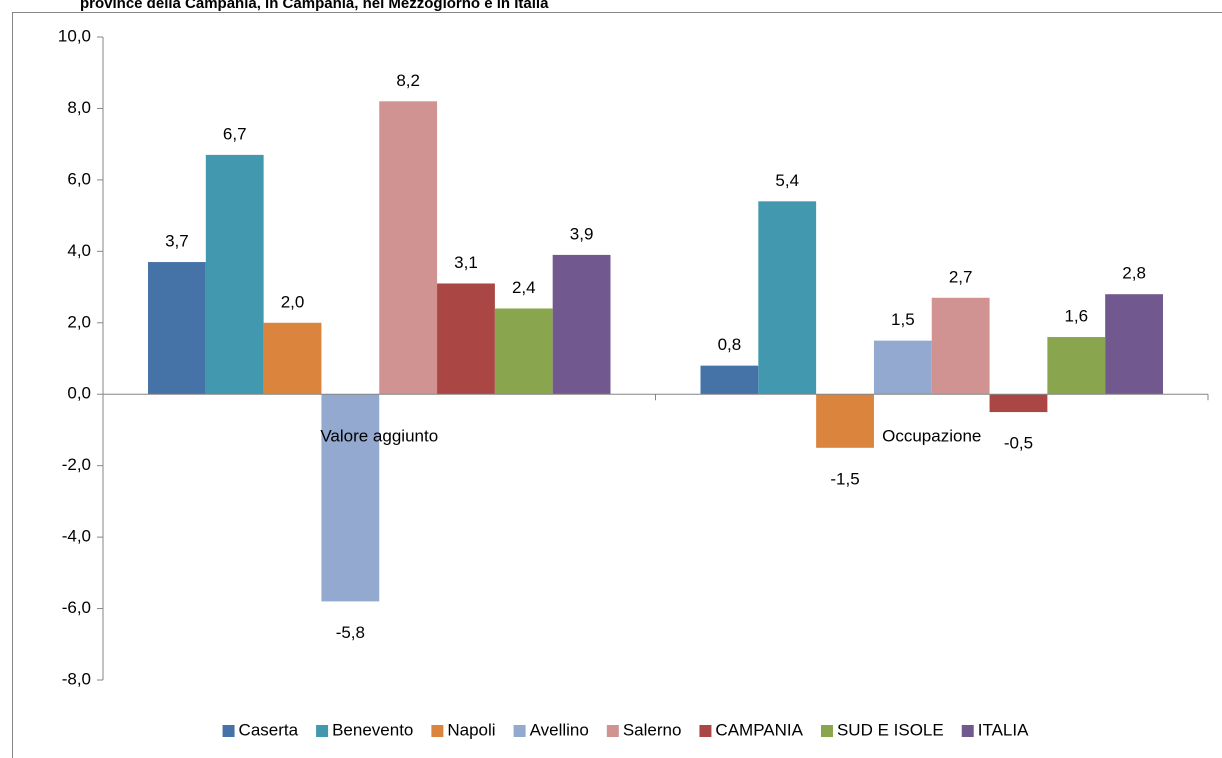 This screenshot has width=1222, height=758. Describe the element at coordinates (466, 262) in the screenshot. I see `data-label: 3,1` at that location.